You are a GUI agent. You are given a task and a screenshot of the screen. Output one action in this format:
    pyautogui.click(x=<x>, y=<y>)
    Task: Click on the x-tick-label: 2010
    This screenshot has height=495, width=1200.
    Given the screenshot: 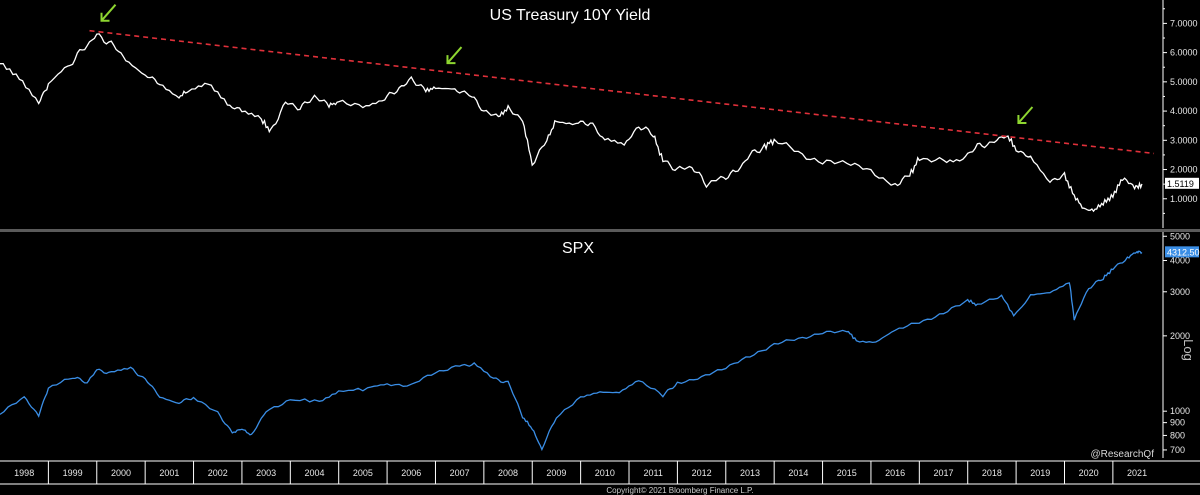 What is the action you would take?
    pyautogui.click(x=605, y=473)
    